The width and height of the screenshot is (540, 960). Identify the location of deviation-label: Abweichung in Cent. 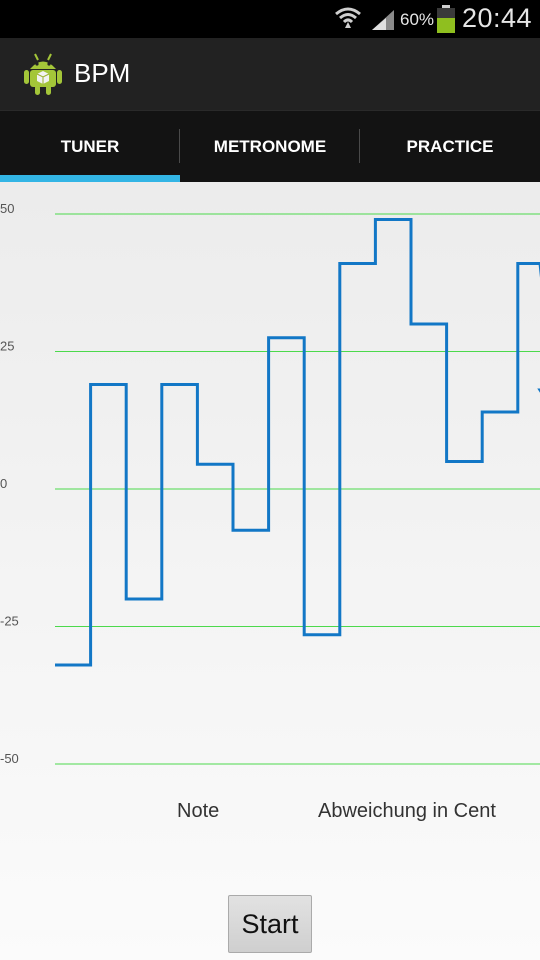
(407, 811).